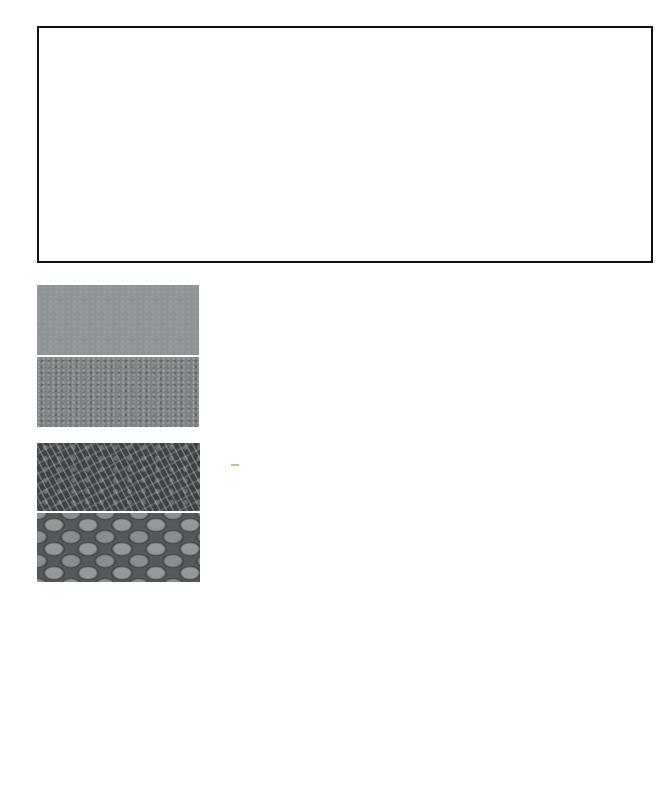 This screenshot has width=666, height=787. I want to click on sem-image-smooth, so click(118, 320).